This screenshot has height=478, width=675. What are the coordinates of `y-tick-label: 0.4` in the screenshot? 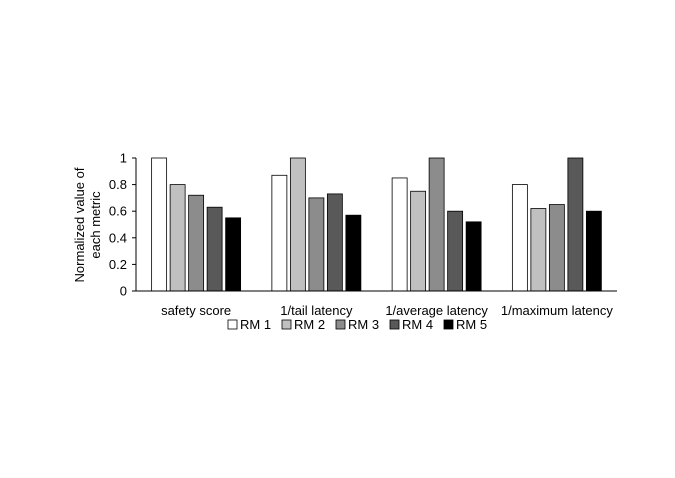 It's located at (118, 237).